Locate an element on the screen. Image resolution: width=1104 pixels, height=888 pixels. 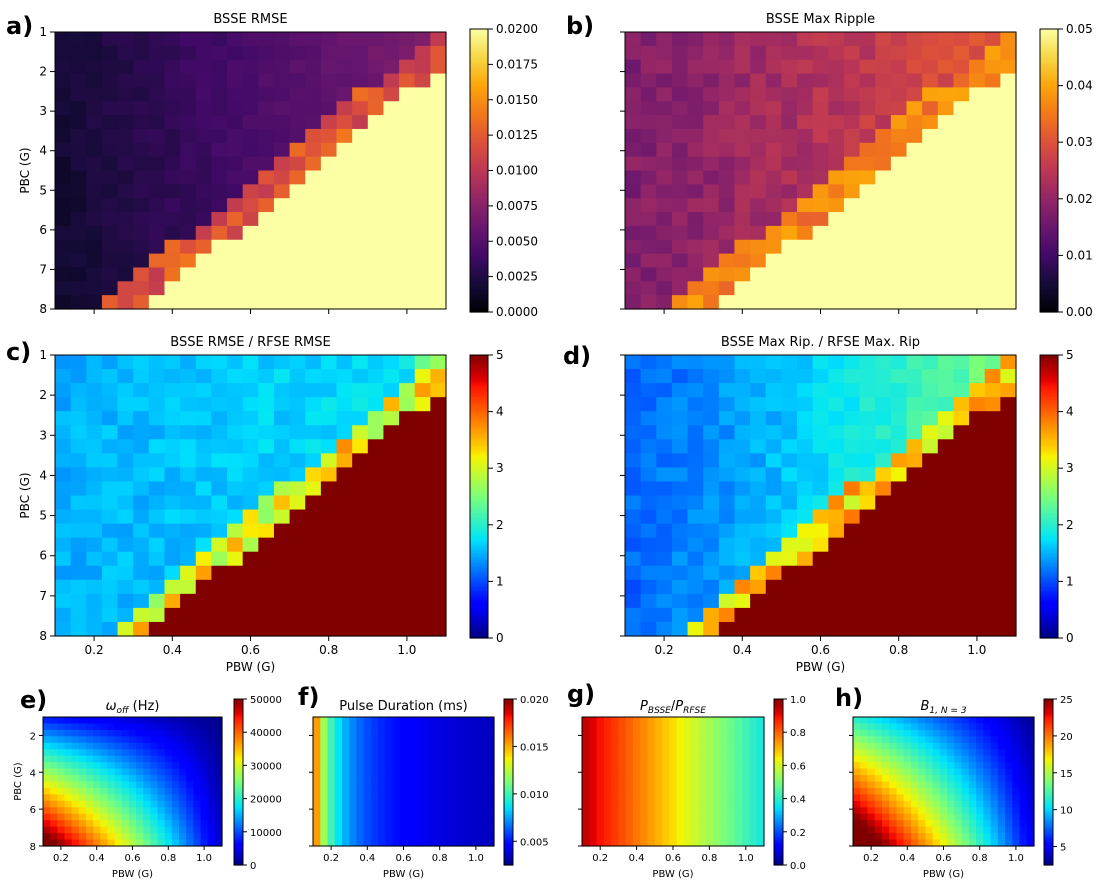
colorbar-frame is located at coordinates (1049, 496).